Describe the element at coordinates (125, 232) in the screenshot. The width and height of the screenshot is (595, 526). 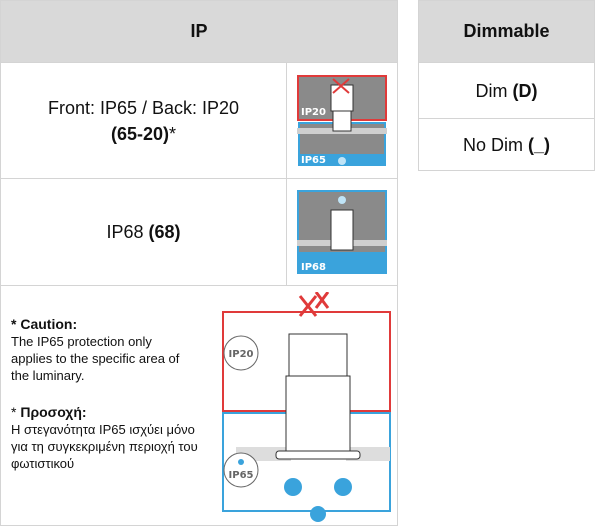
I see `ip-label: IP68` at that location.